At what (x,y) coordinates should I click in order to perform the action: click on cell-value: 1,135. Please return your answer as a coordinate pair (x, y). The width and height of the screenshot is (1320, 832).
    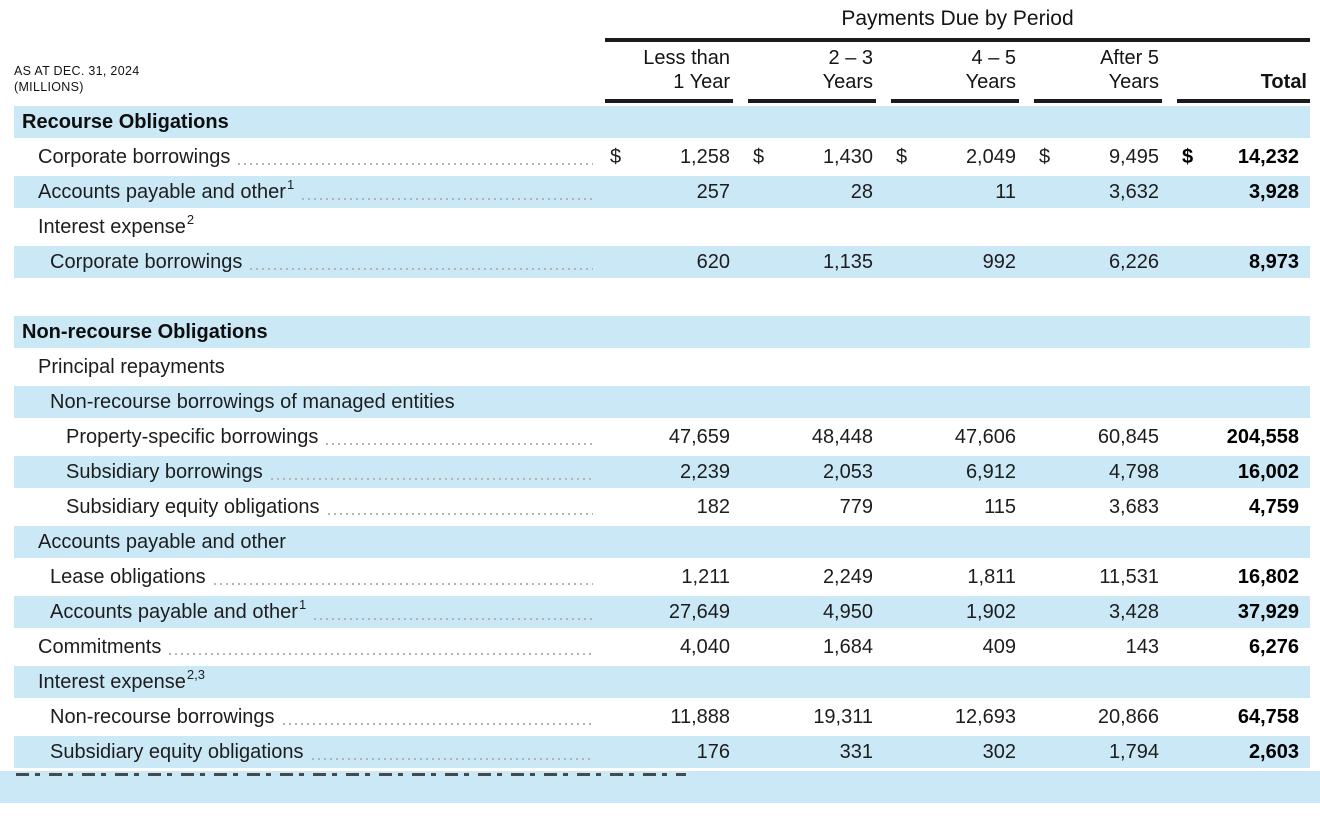
    Looking at the image, I should click on (847, 261).